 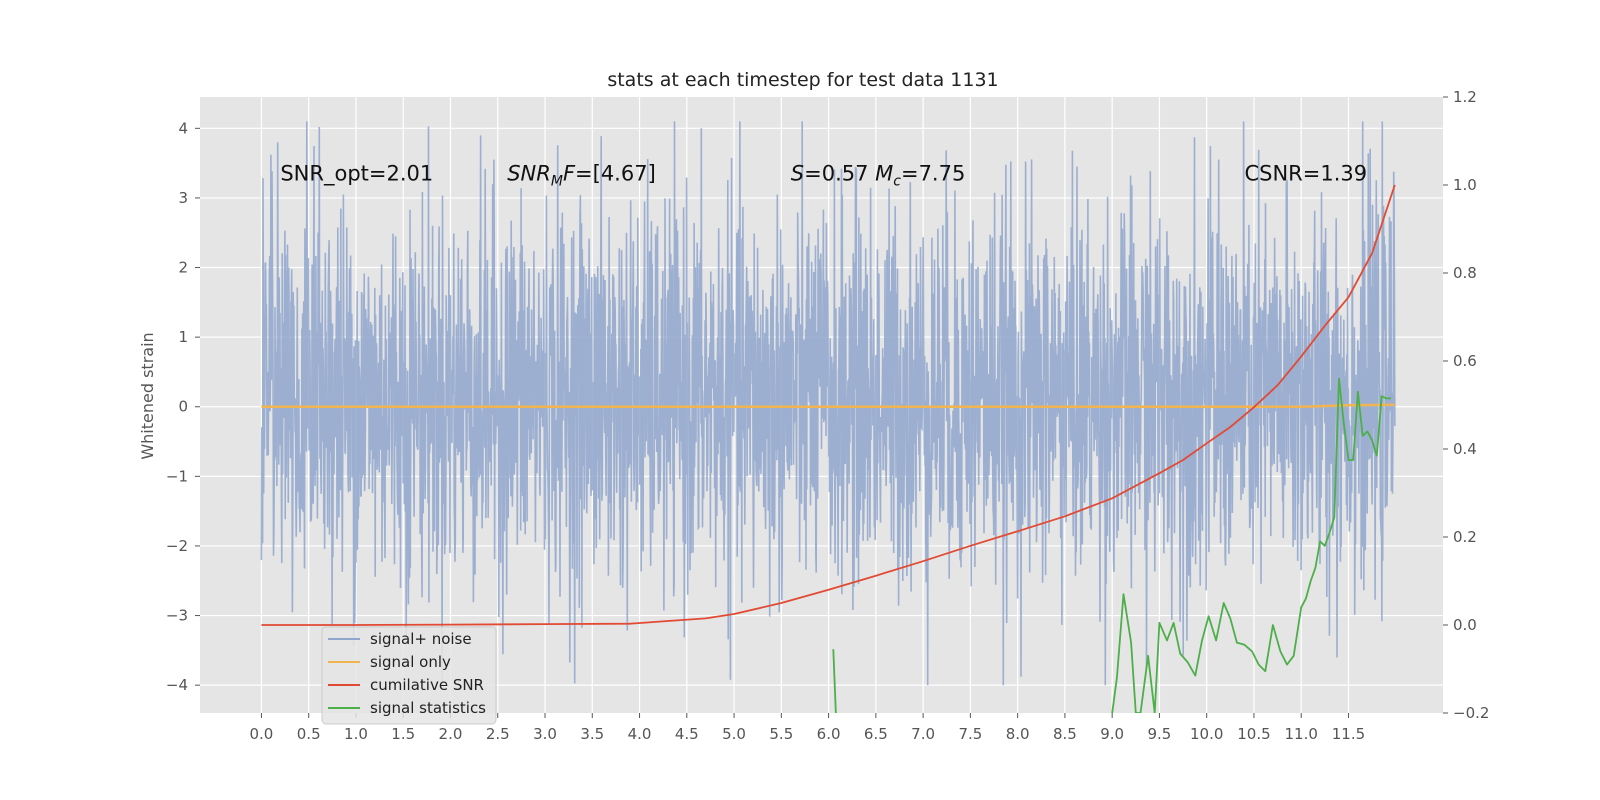 What do you see at coordinates (183, 198) in the screenshot?
I see `y-tick-label-left: 3` at bounding box center [183, 198].